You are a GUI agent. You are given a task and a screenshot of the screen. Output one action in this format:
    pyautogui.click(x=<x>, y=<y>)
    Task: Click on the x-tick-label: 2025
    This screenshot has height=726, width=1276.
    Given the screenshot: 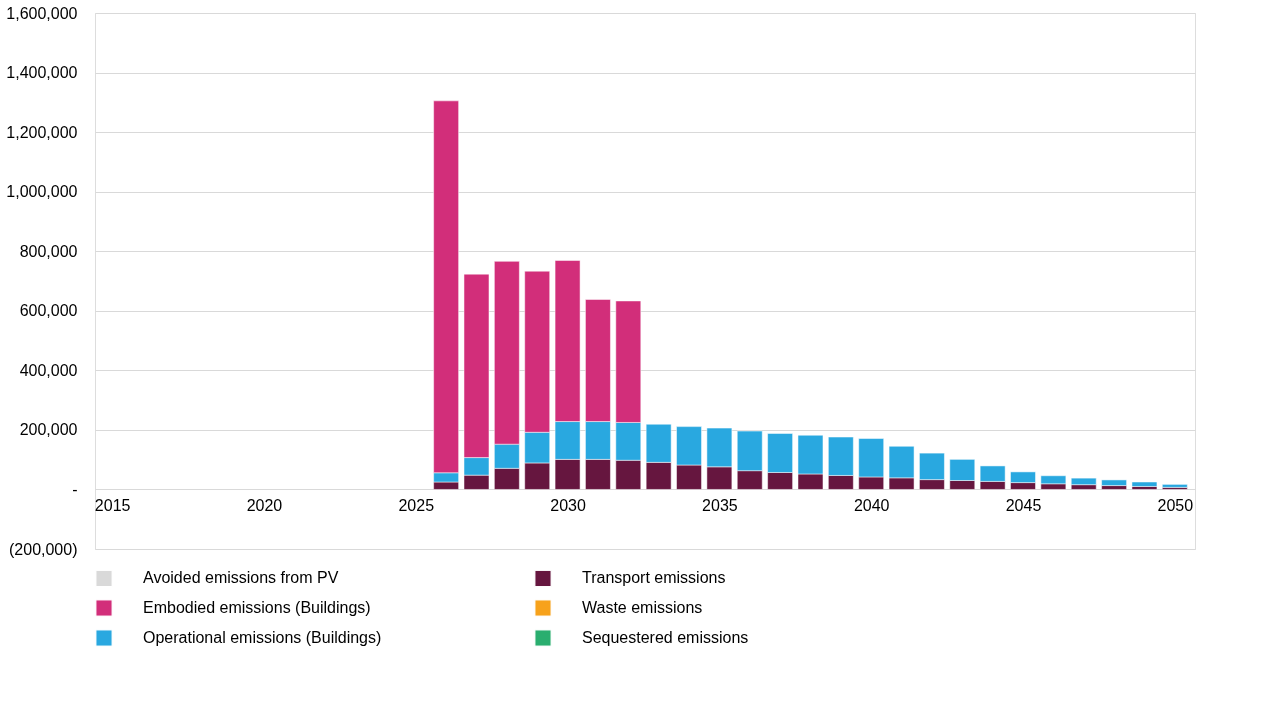 What is the action you would take?
    pyautogui.click(x=416, y=505)
    